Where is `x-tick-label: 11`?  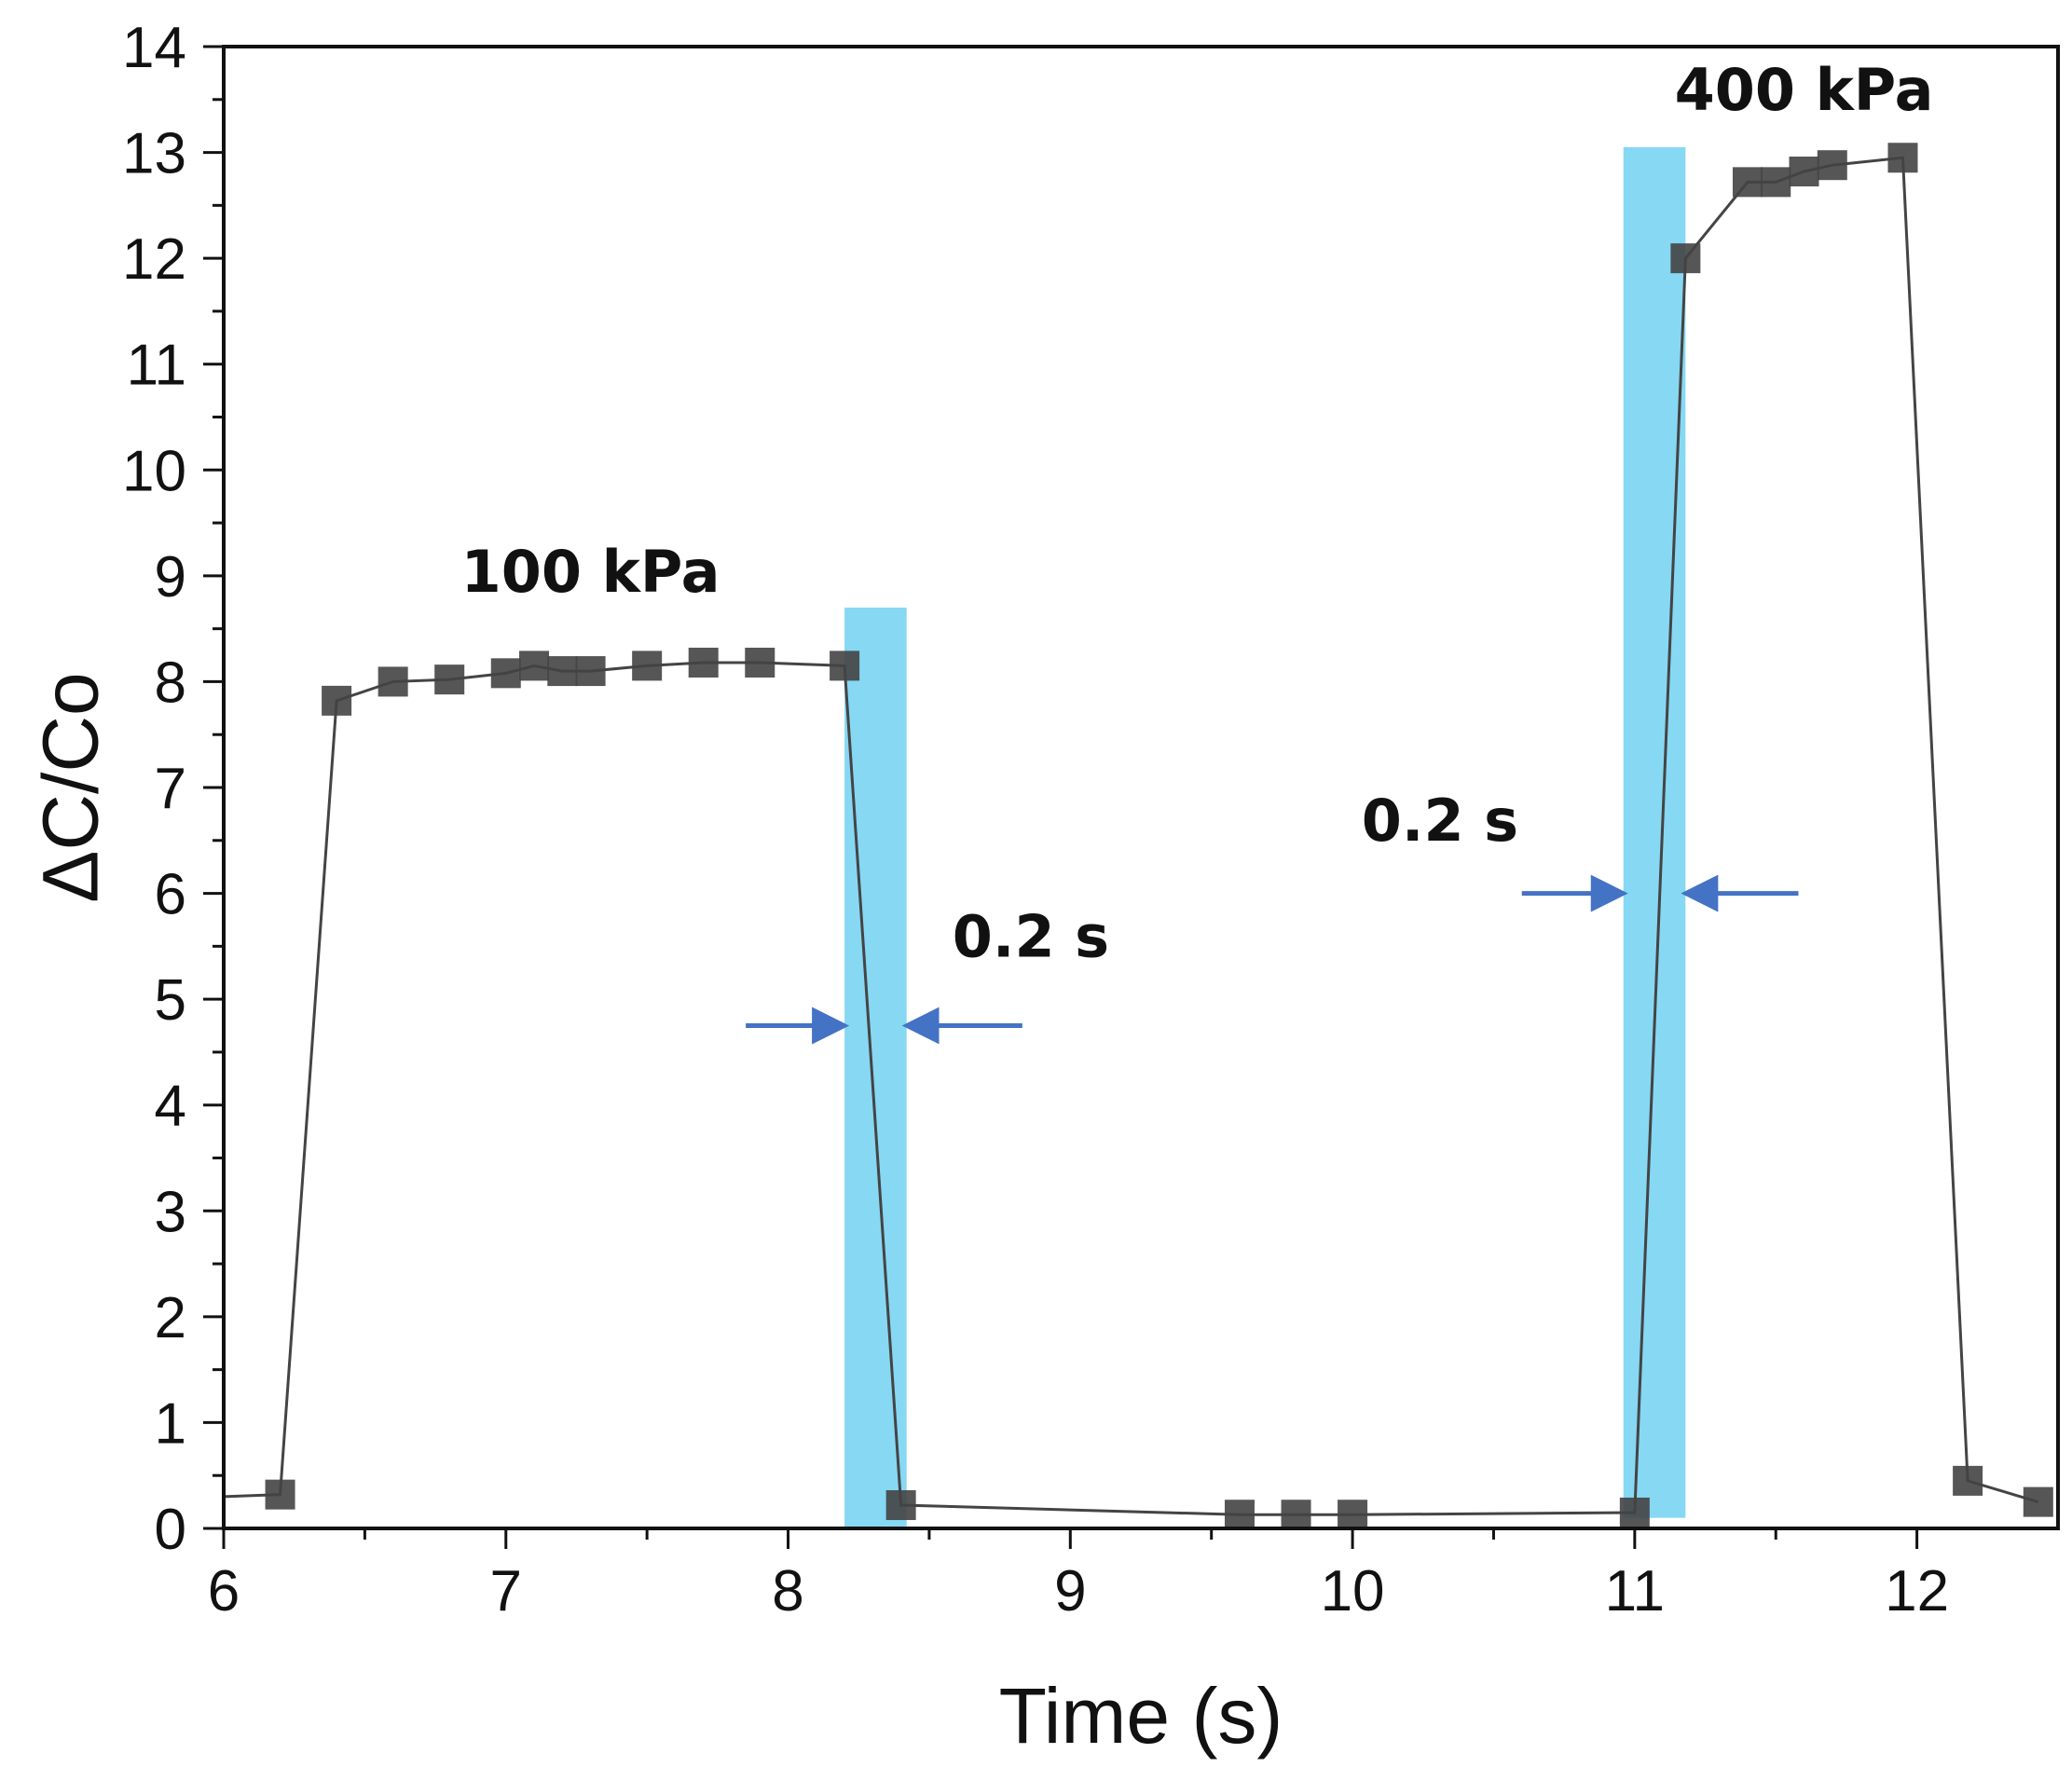 x-tick-label: 11 is located at coordinates (1635, 1591).